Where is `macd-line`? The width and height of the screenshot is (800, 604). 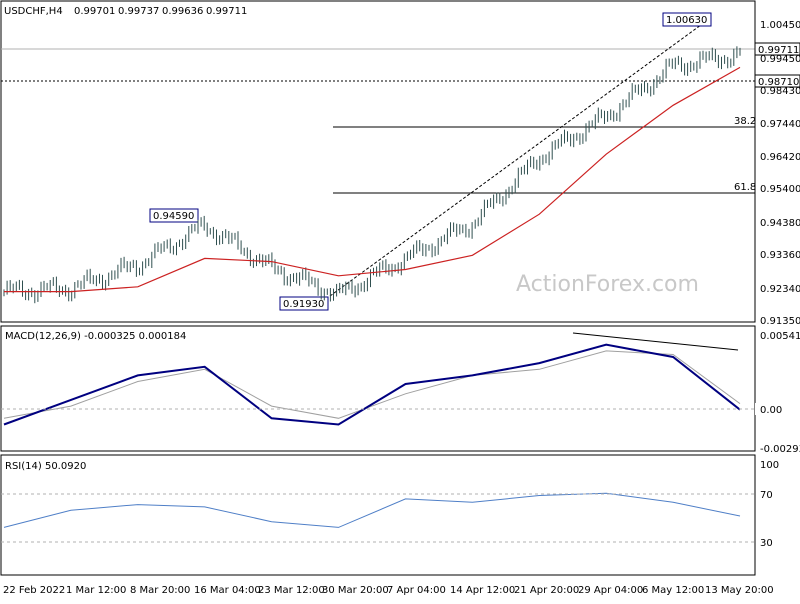 macd-line is located at coordinates (372, 384).